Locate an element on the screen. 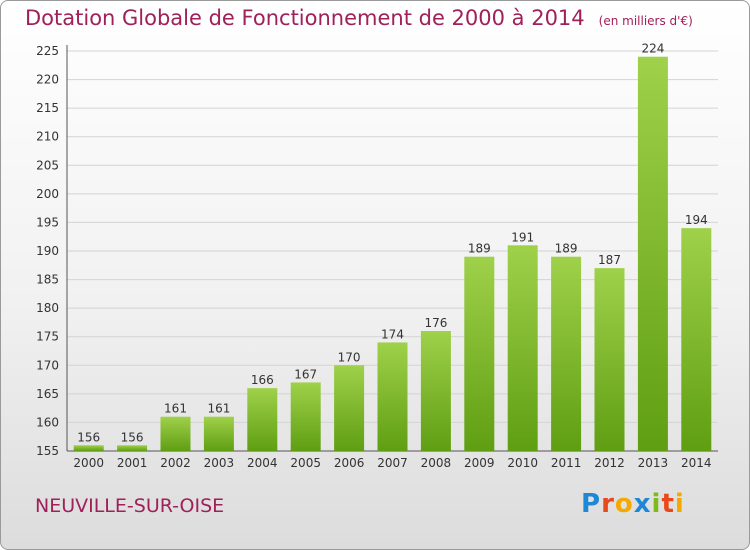 The height and width of the screenshot is (550, 750). data-label: 194 is located at coordinates (696, 220).